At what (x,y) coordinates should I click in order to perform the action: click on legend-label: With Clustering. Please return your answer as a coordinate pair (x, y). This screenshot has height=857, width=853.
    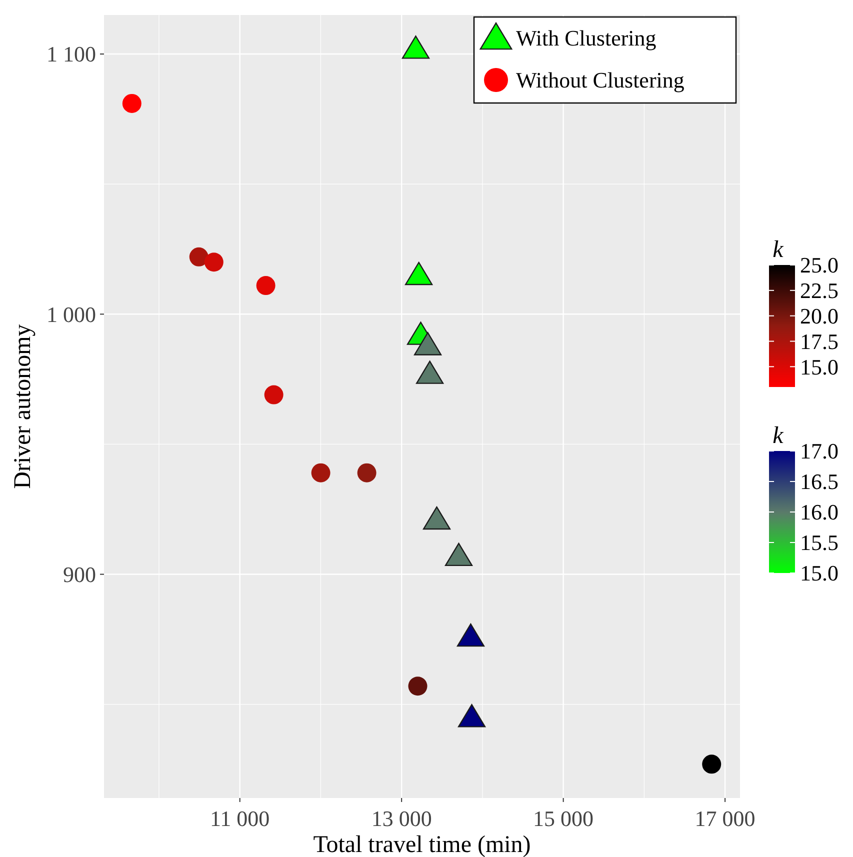
    Looking at the image, I should click on (586, 38).